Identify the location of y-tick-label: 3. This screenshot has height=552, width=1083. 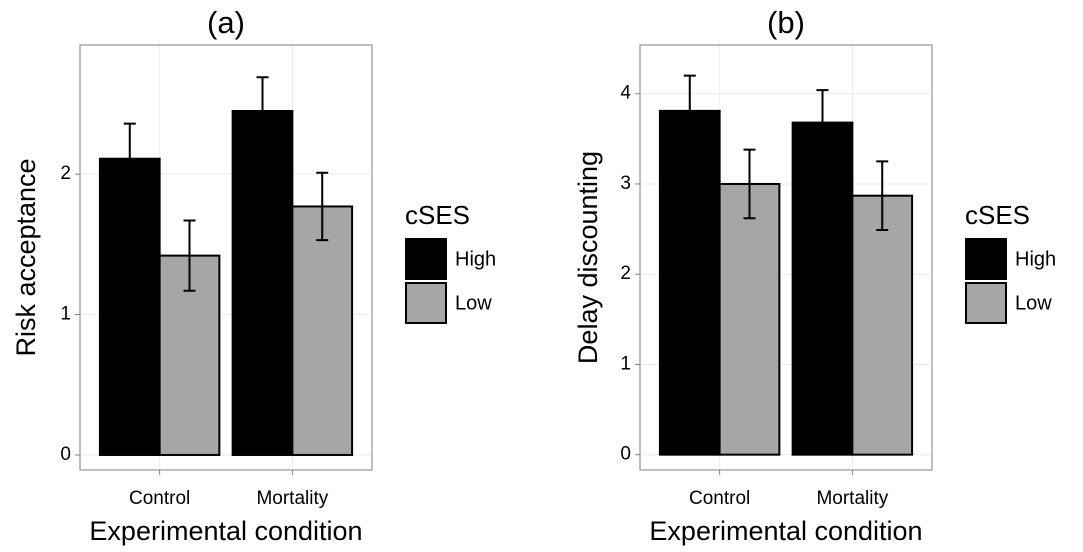
(625, 183).